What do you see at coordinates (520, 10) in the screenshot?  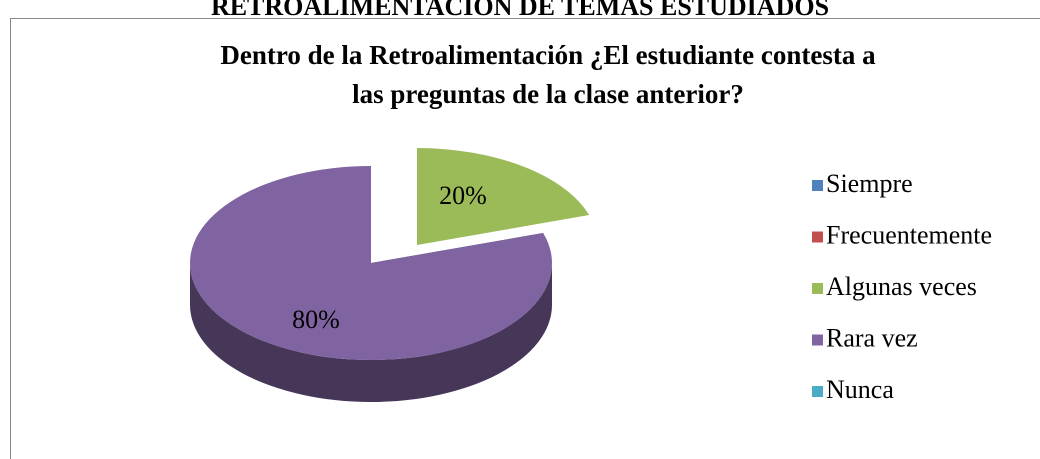 I see `heading: RETROALIMENTACIÓN DE TEMAS ESTUDIADOS` at bounding box center [520, 10].